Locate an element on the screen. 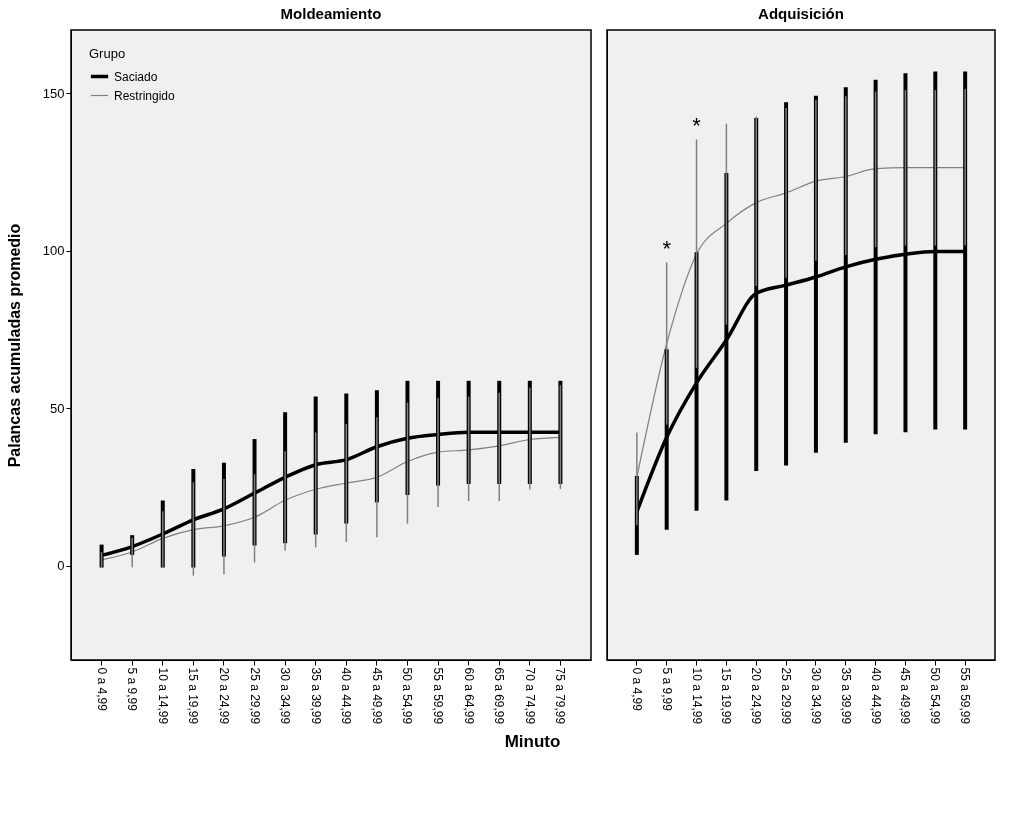 The image size is (1036, 820). y-tick-label: 150 is located at coordinates (53, 93).